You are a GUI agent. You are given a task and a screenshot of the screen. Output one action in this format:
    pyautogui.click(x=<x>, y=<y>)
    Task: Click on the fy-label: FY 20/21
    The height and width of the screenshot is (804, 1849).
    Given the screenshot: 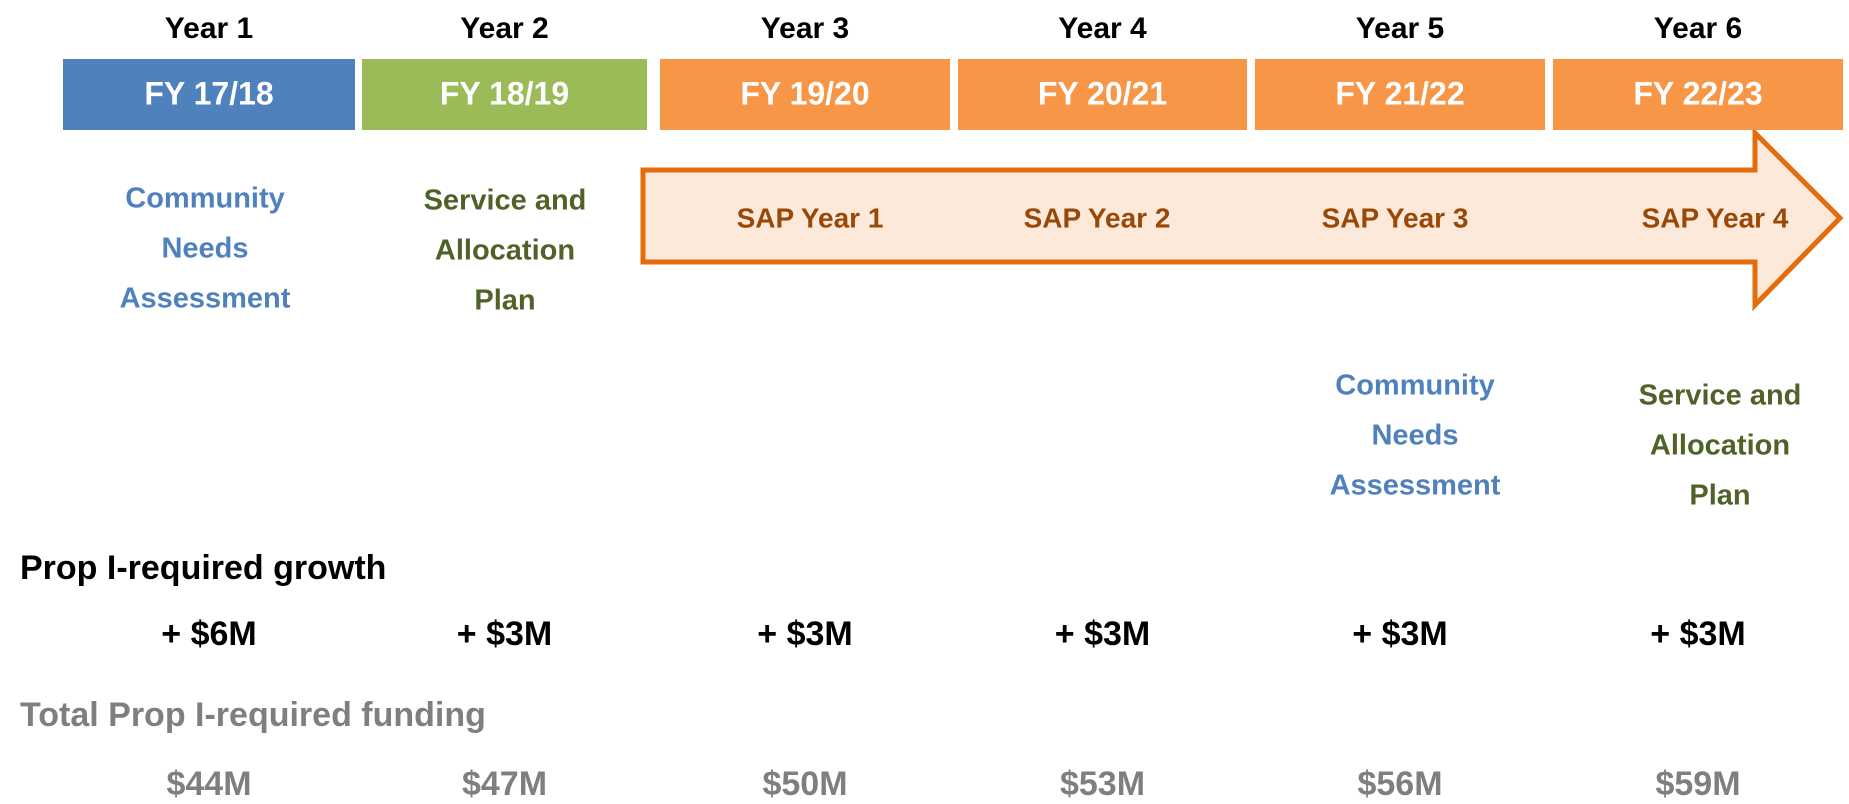 What is the action you would take?
    pyautogui.click(x=1102, y=93)
    